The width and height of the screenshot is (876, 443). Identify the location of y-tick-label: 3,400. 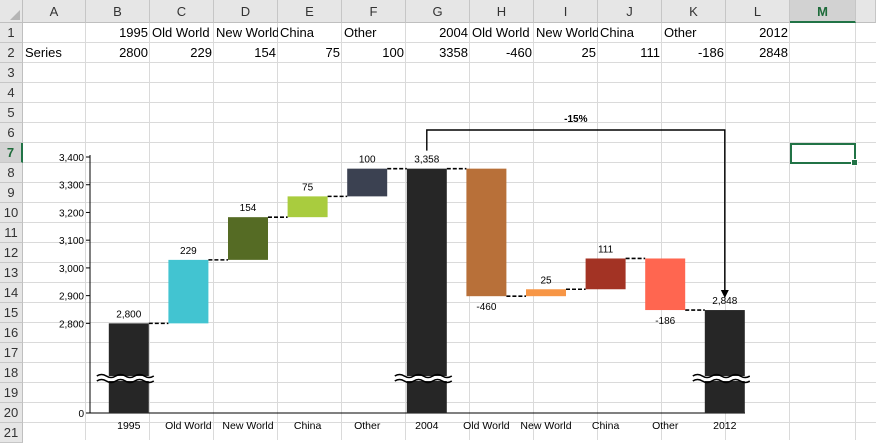
(71, 158).